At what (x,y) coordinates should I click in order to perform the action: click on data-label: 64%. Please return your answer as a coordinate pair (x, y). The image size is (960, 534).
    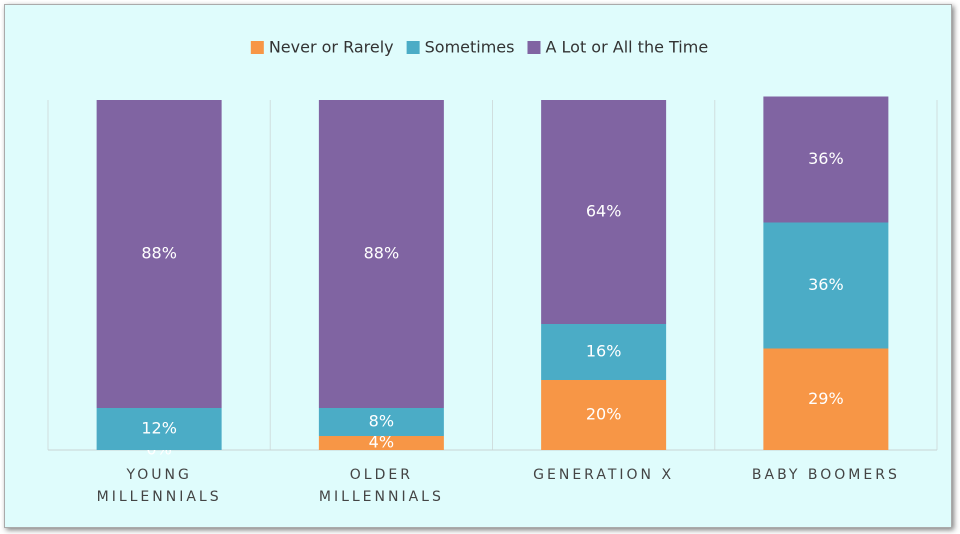
    Looking at the image, I should click on (604, 211).